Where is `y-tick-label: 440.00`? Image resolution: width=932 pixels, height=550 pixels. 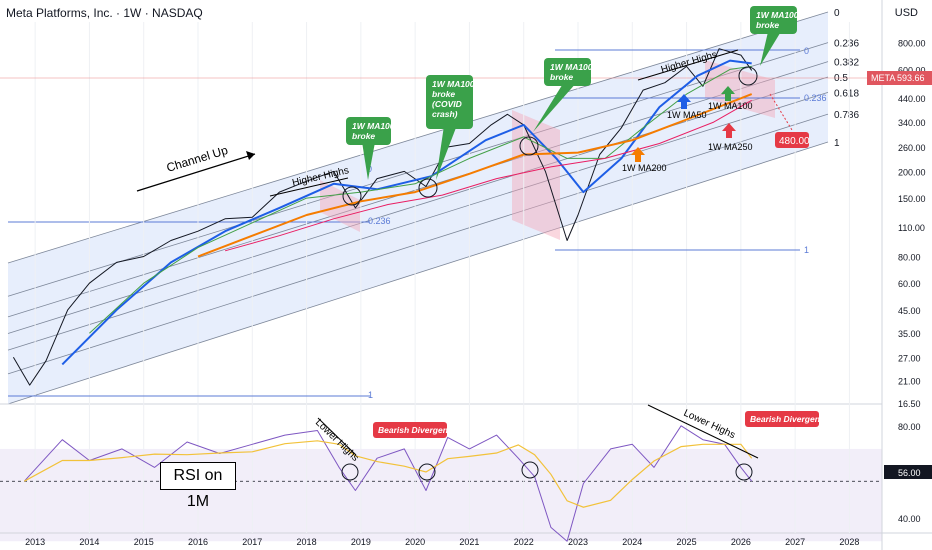 y-tick-label: 440.00 is located at coordinates (912, 99).